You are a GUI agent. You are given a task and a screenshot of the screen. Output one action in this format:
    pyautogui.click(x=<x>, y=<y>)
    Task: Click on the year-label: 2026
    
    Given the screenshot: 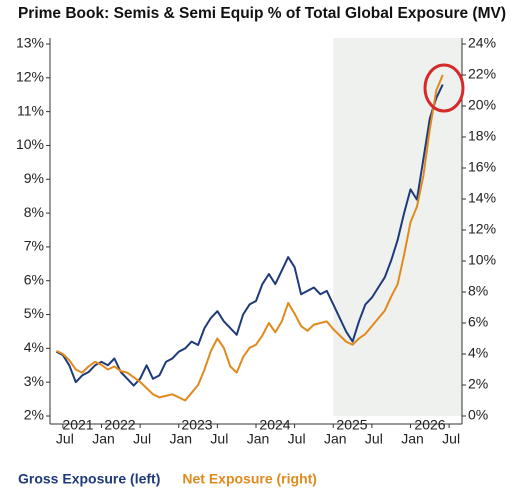 What is the action you would take?
    pyautogui.click(x=429, y=425)
    